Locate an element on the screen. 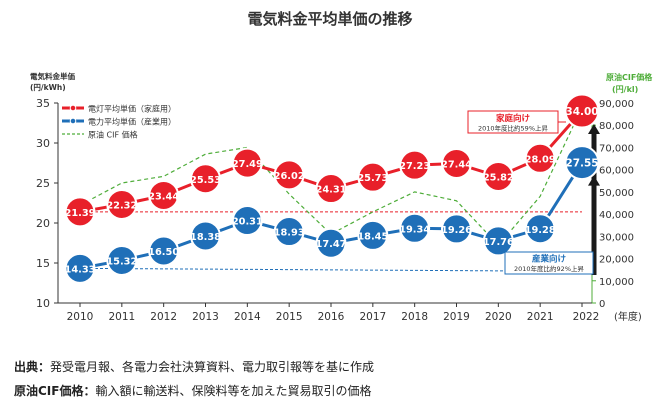 The image size is (660, 414). baseline-industrial is located at coordinates (331, 269).